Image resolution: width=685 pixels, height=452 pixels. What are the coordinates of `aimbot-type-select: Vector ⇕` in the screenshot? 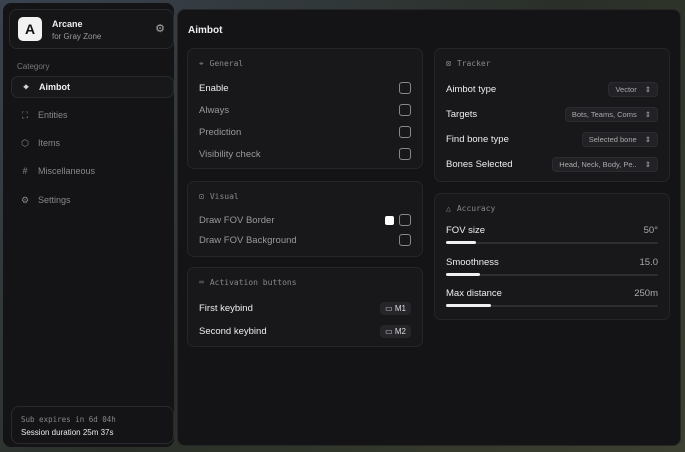 It's located at (633, 89).